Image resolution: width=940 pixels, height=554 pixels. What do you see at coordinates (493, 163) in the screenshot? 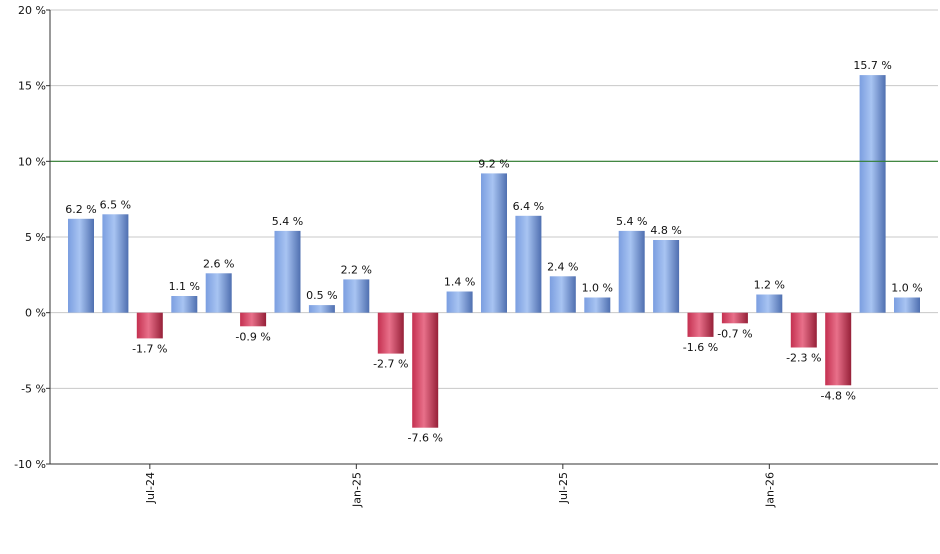
I see `data-label: 9.2 %` at bounding box center [493, 163].